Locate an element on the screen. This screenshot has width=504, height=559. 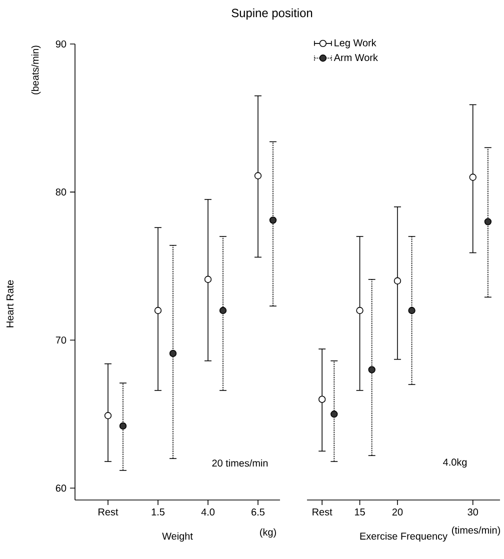
x-axis-title: Weight is located at coordinates (177, 537).